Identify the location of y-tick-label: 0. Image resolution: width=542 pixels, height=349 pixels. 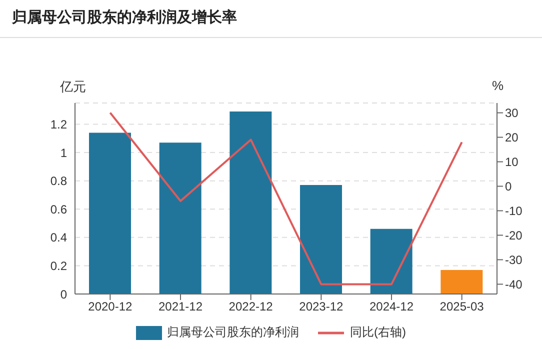
(64, 294).